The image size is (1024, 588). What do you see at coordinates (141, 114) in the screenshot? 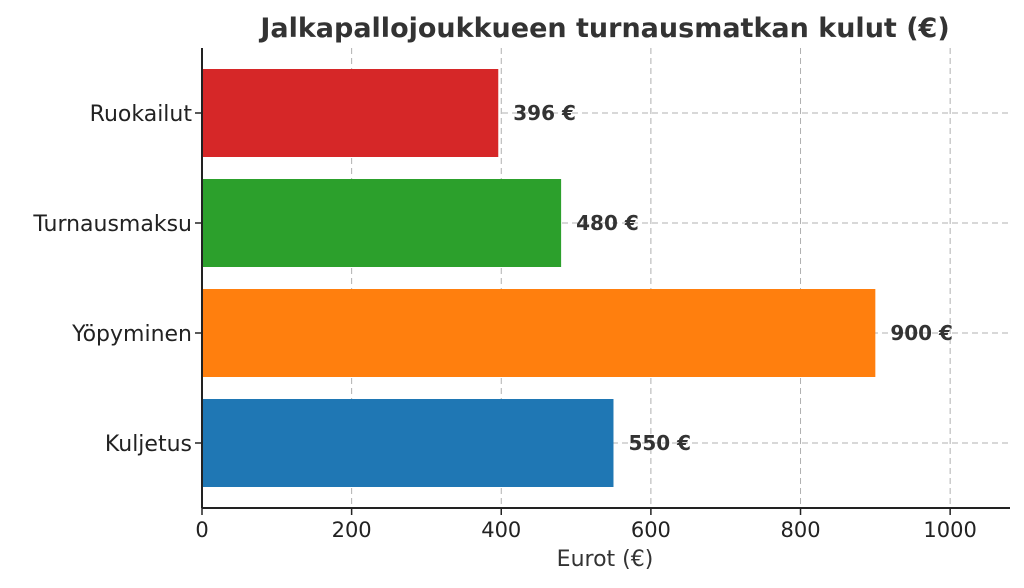
I see `category-label: Ruokailut` at bounding box center [141, 114].